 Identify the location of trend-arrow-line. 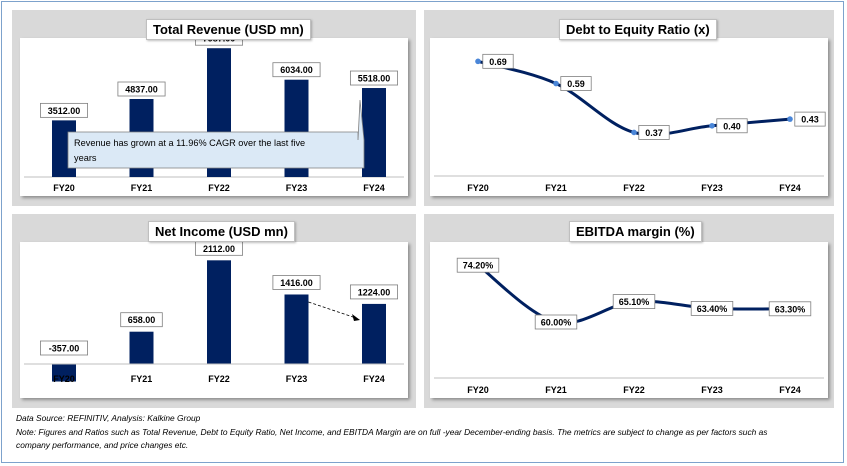
(332, 310).